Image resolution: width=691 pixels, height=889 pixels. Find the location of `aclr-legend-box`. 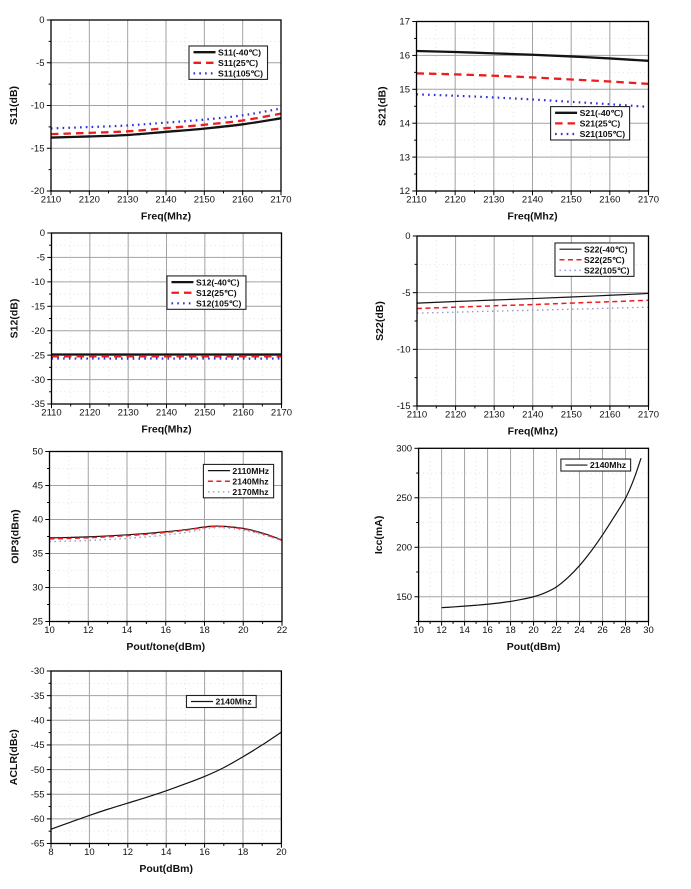

aclr-legend-box is located at coordinates (221, 701).